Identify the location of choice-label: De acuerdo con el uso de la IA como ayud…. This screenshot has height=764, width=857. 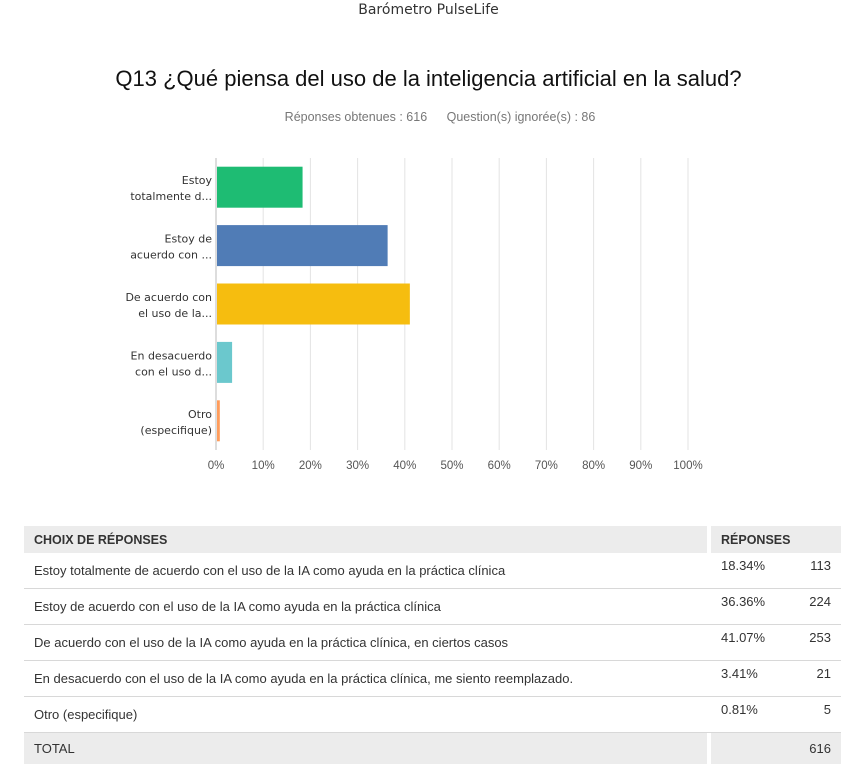
(365, 643).